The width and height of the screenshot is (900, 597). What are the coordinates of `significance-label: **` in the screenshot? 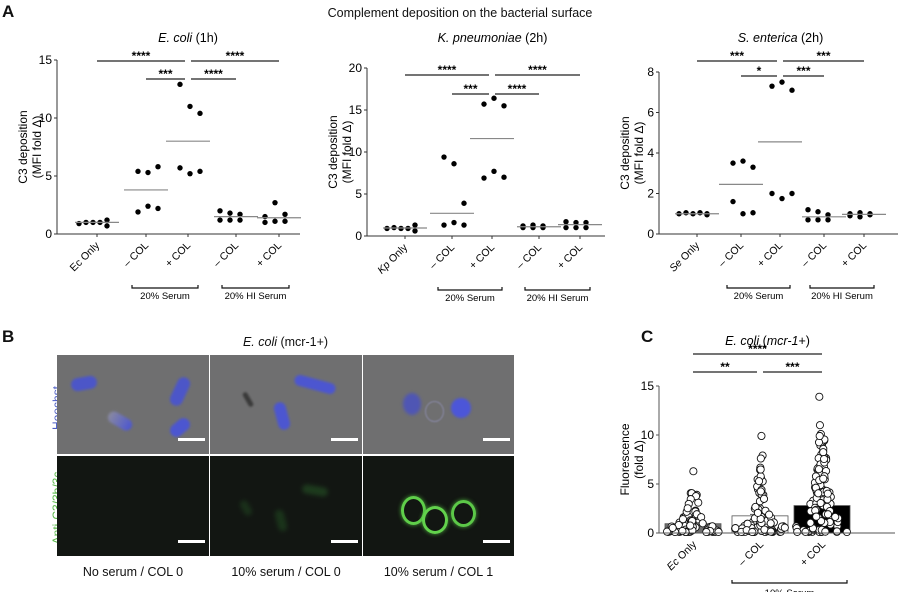 It's located at (725, 367).